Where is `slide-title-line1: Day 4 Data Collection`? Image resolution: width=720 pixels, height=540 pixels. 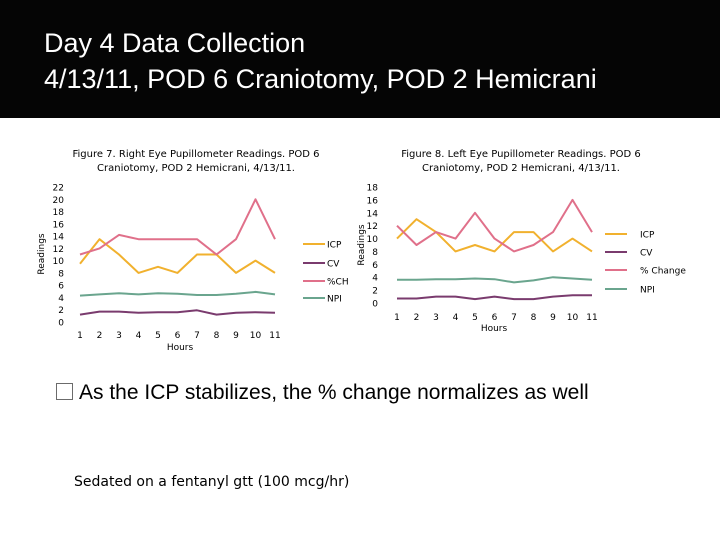
slide-title-line1: Day 4 Data Collection is located at coordinates (175, 43).